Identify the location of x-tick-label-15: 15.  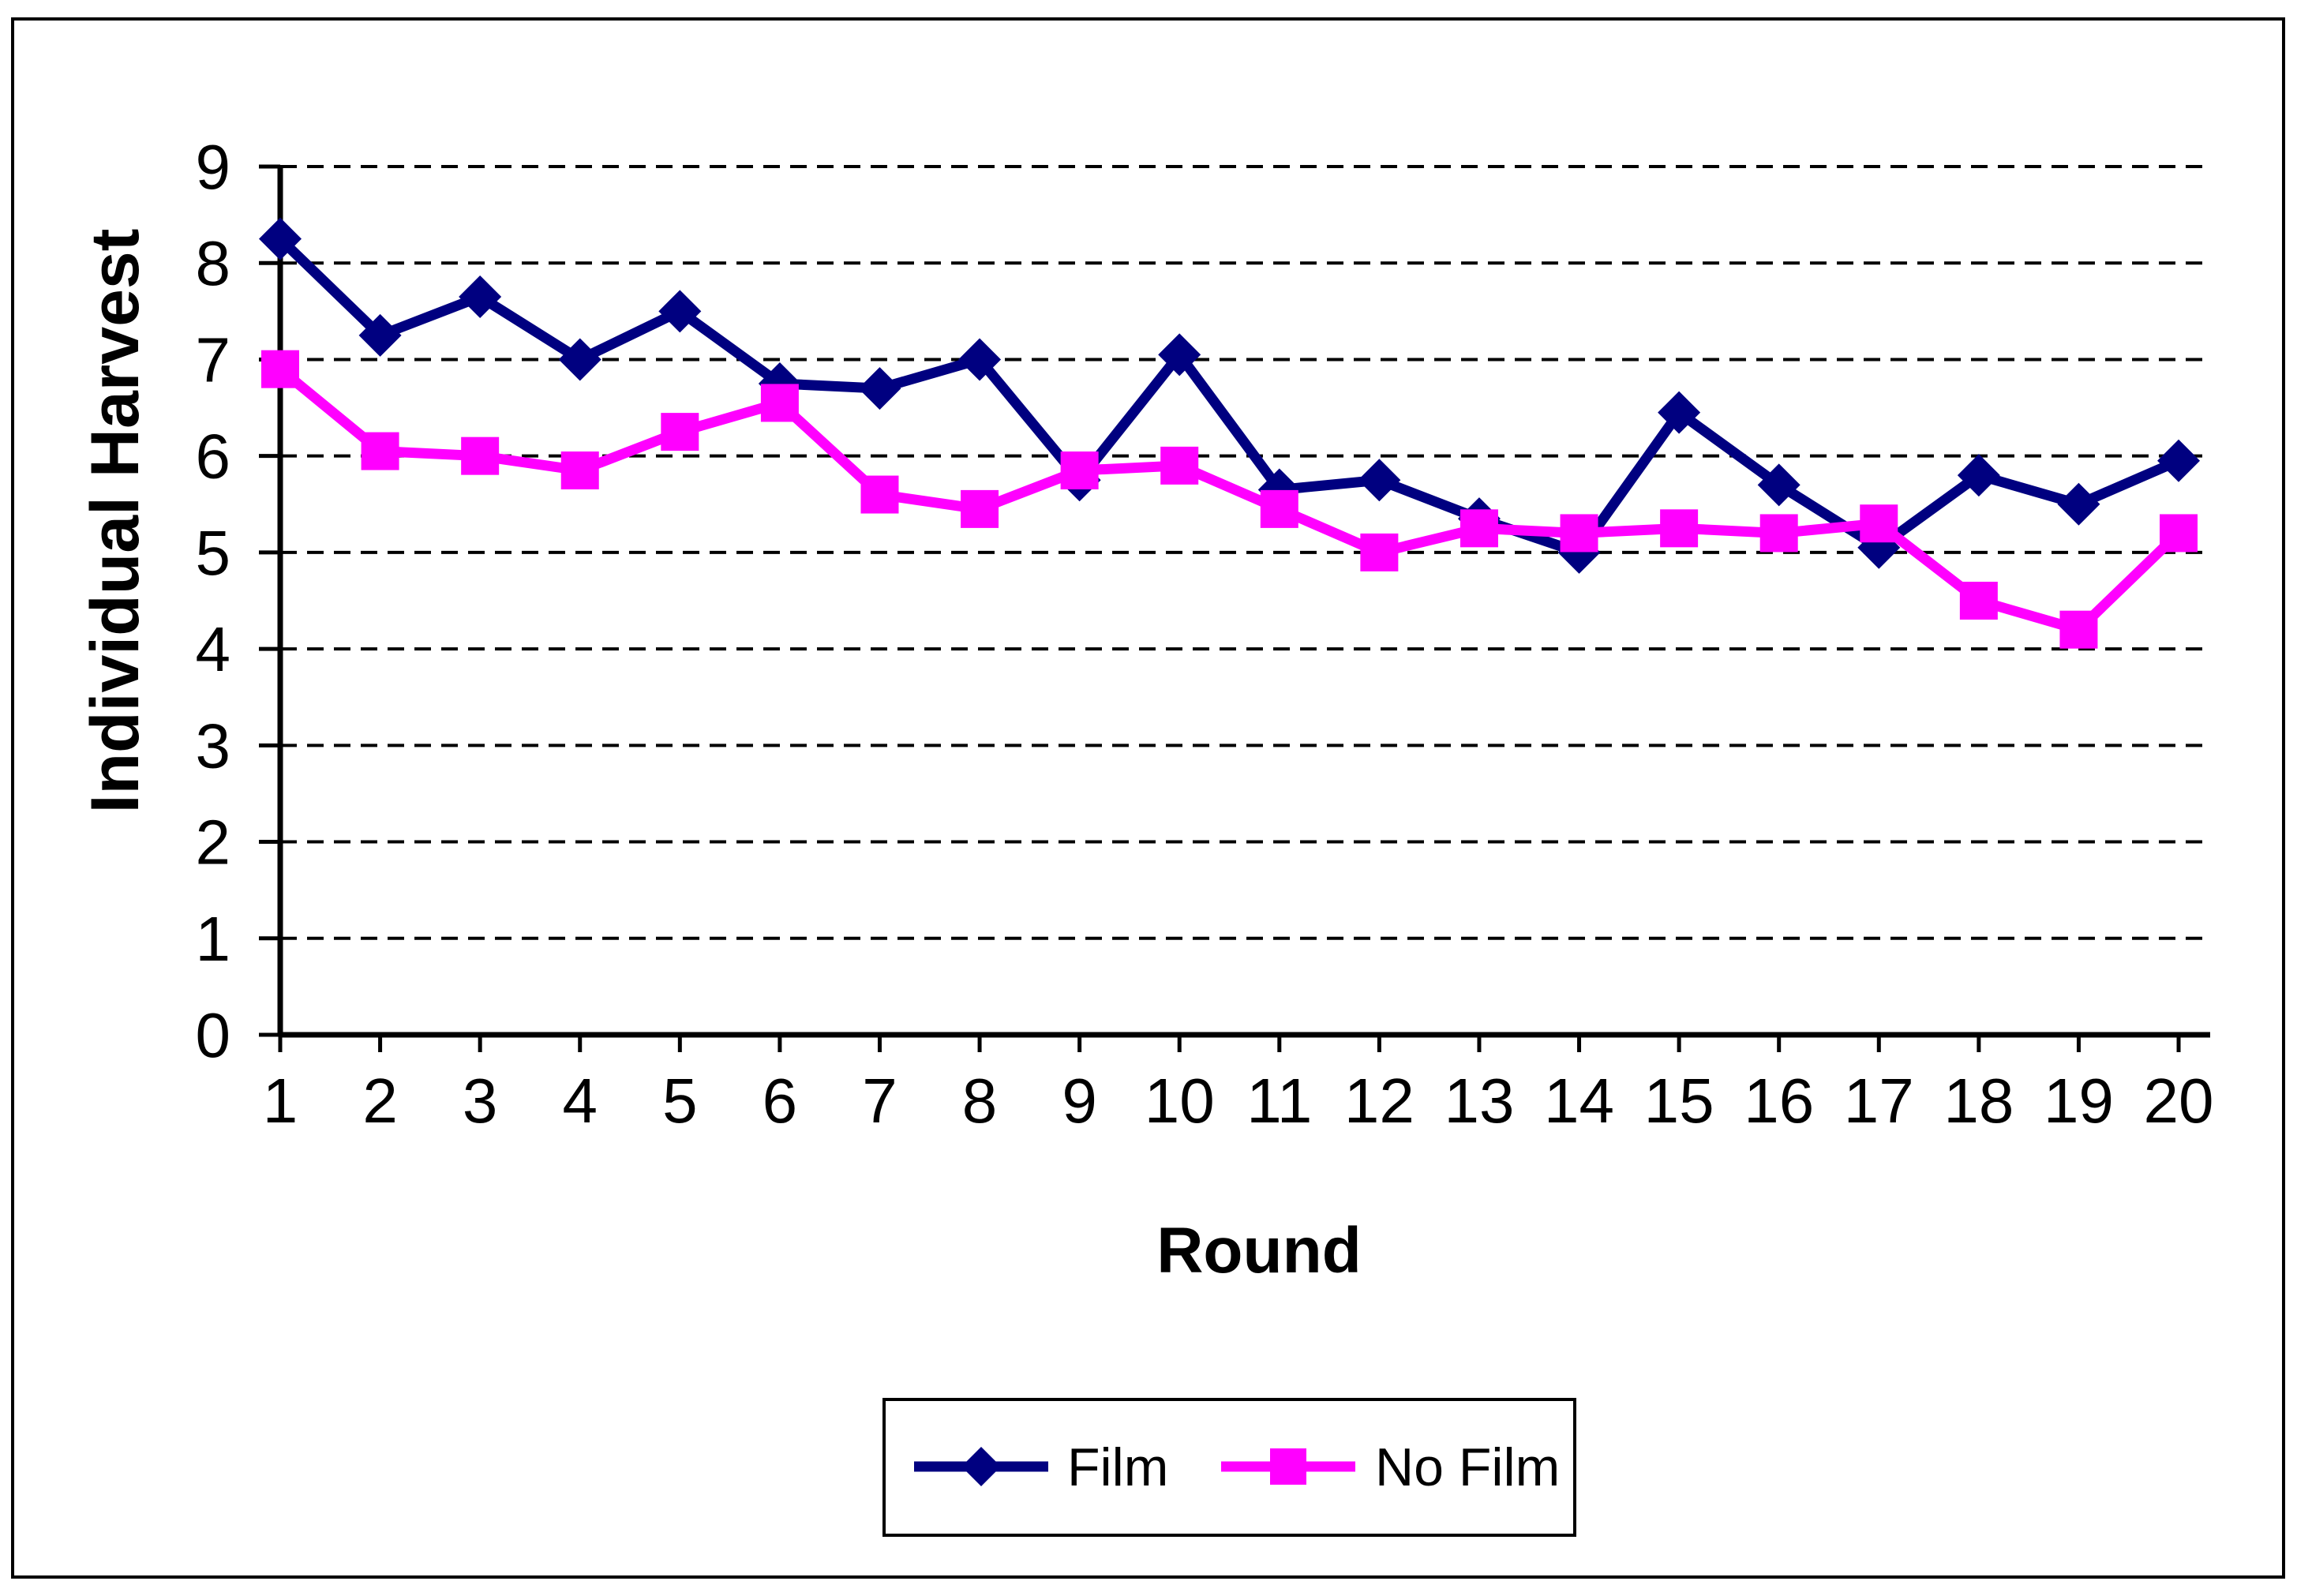
(1679, 1101).